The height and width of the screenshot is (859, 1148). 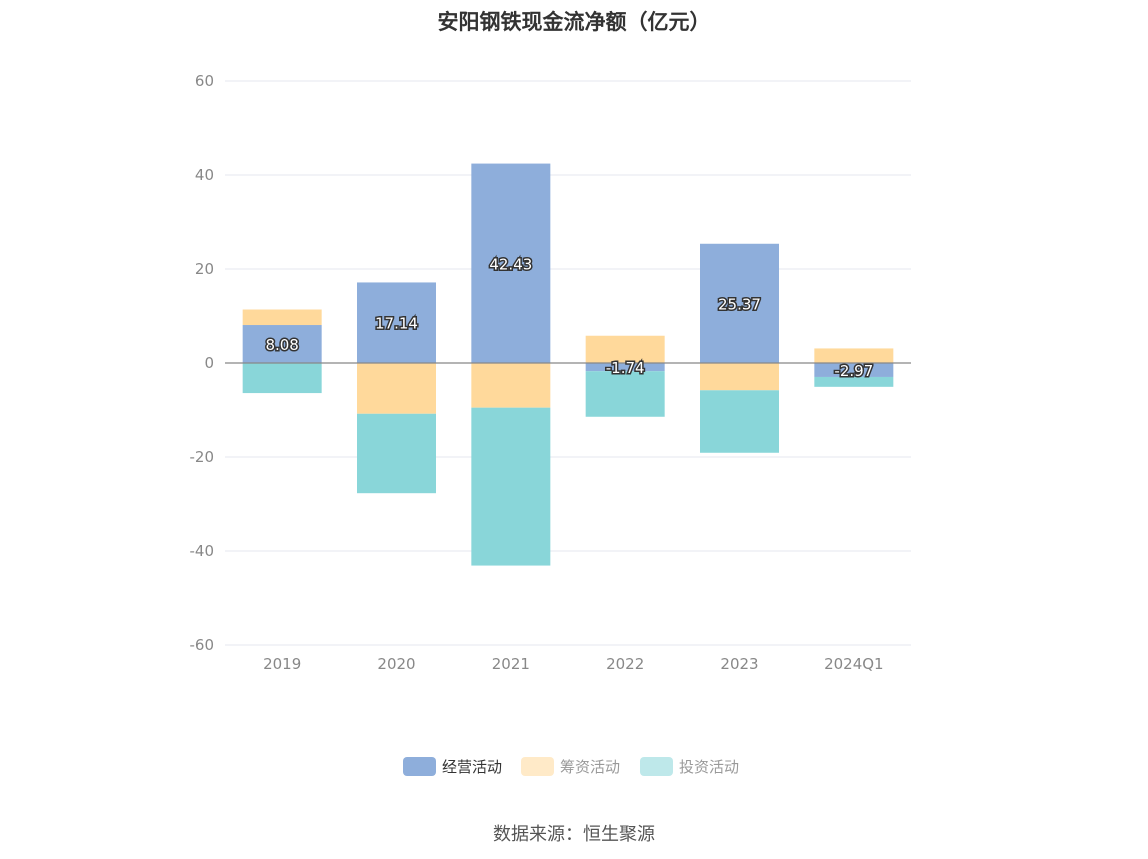 I want to click on bar-筹资活动-2020, so click(x=396, y=388).